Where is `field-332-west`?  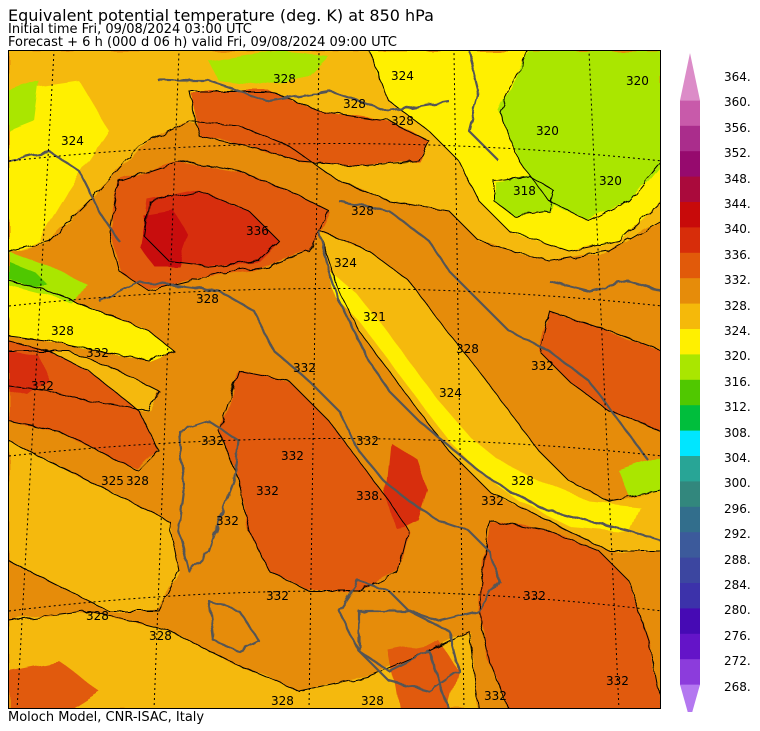 field-332-west is located at coordinates (84, 406).